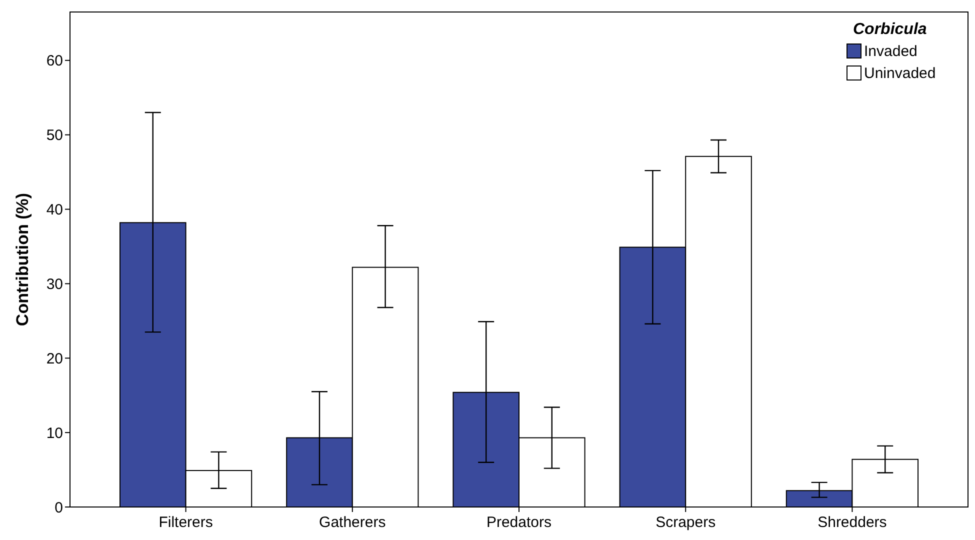  Describe the element at coordinates (54, 210) in the screenshot. I see `y-tick-label: 40` at that location.